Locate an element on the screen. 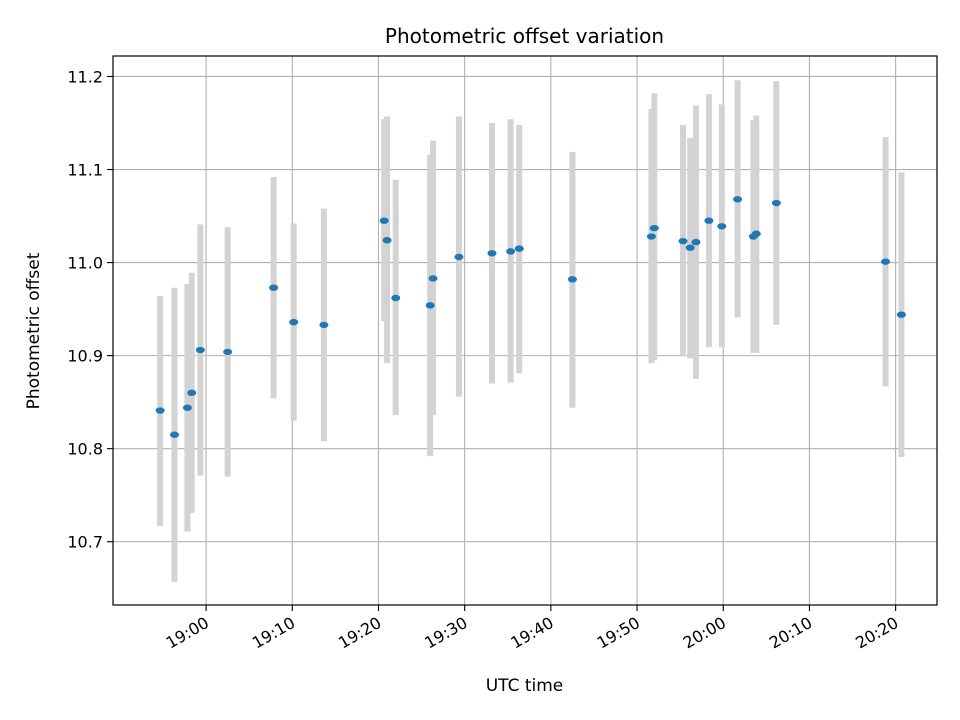  y-tick-label: 10.8 is located at coordinates (85, 449).